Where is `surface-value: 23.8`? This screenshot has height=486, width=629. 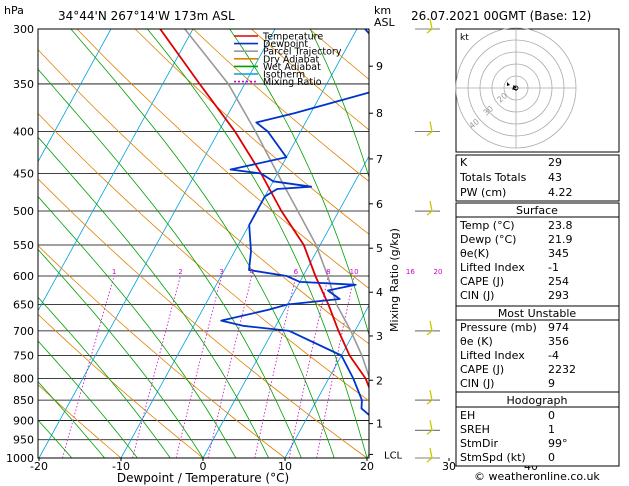 surface-value: 23.8 is located at coordinates (560, 225).